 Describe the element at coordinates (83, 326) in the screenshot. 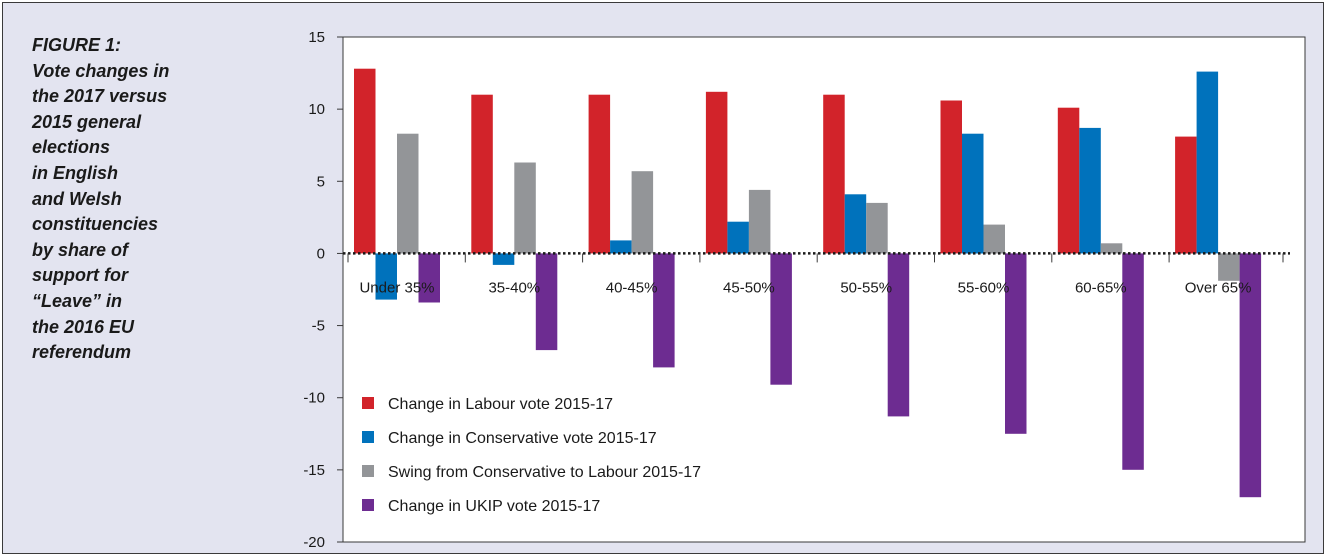

I see `caption-line: the 2016 EU` at that location.